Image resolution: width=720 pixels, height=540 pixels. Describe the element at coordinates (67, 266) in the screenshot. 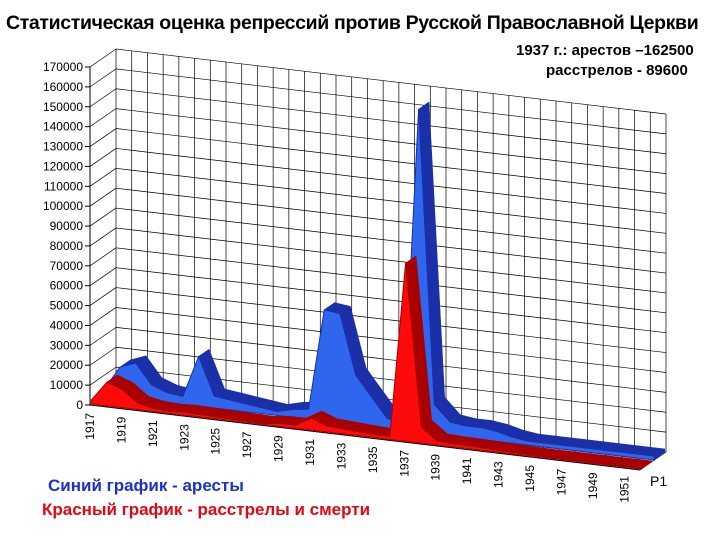

I see `y-tick-label-7: 70000` at that location.